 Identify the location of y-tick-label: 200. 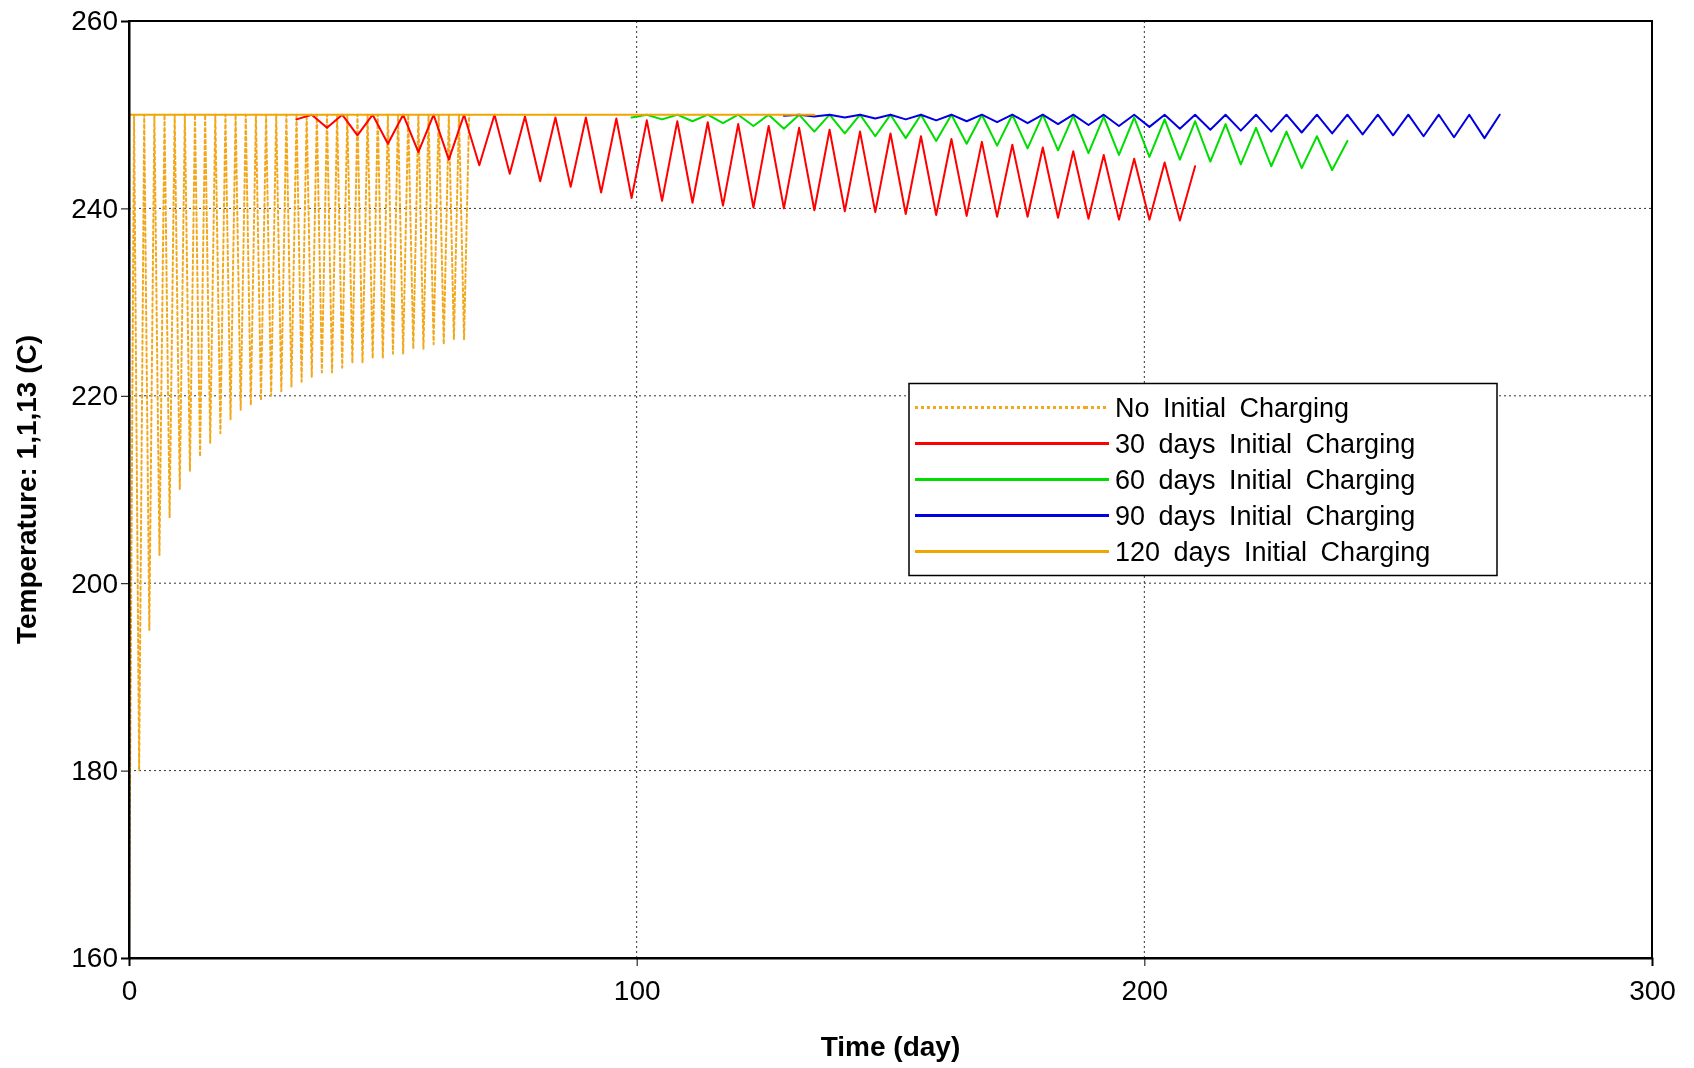
(94, 583).